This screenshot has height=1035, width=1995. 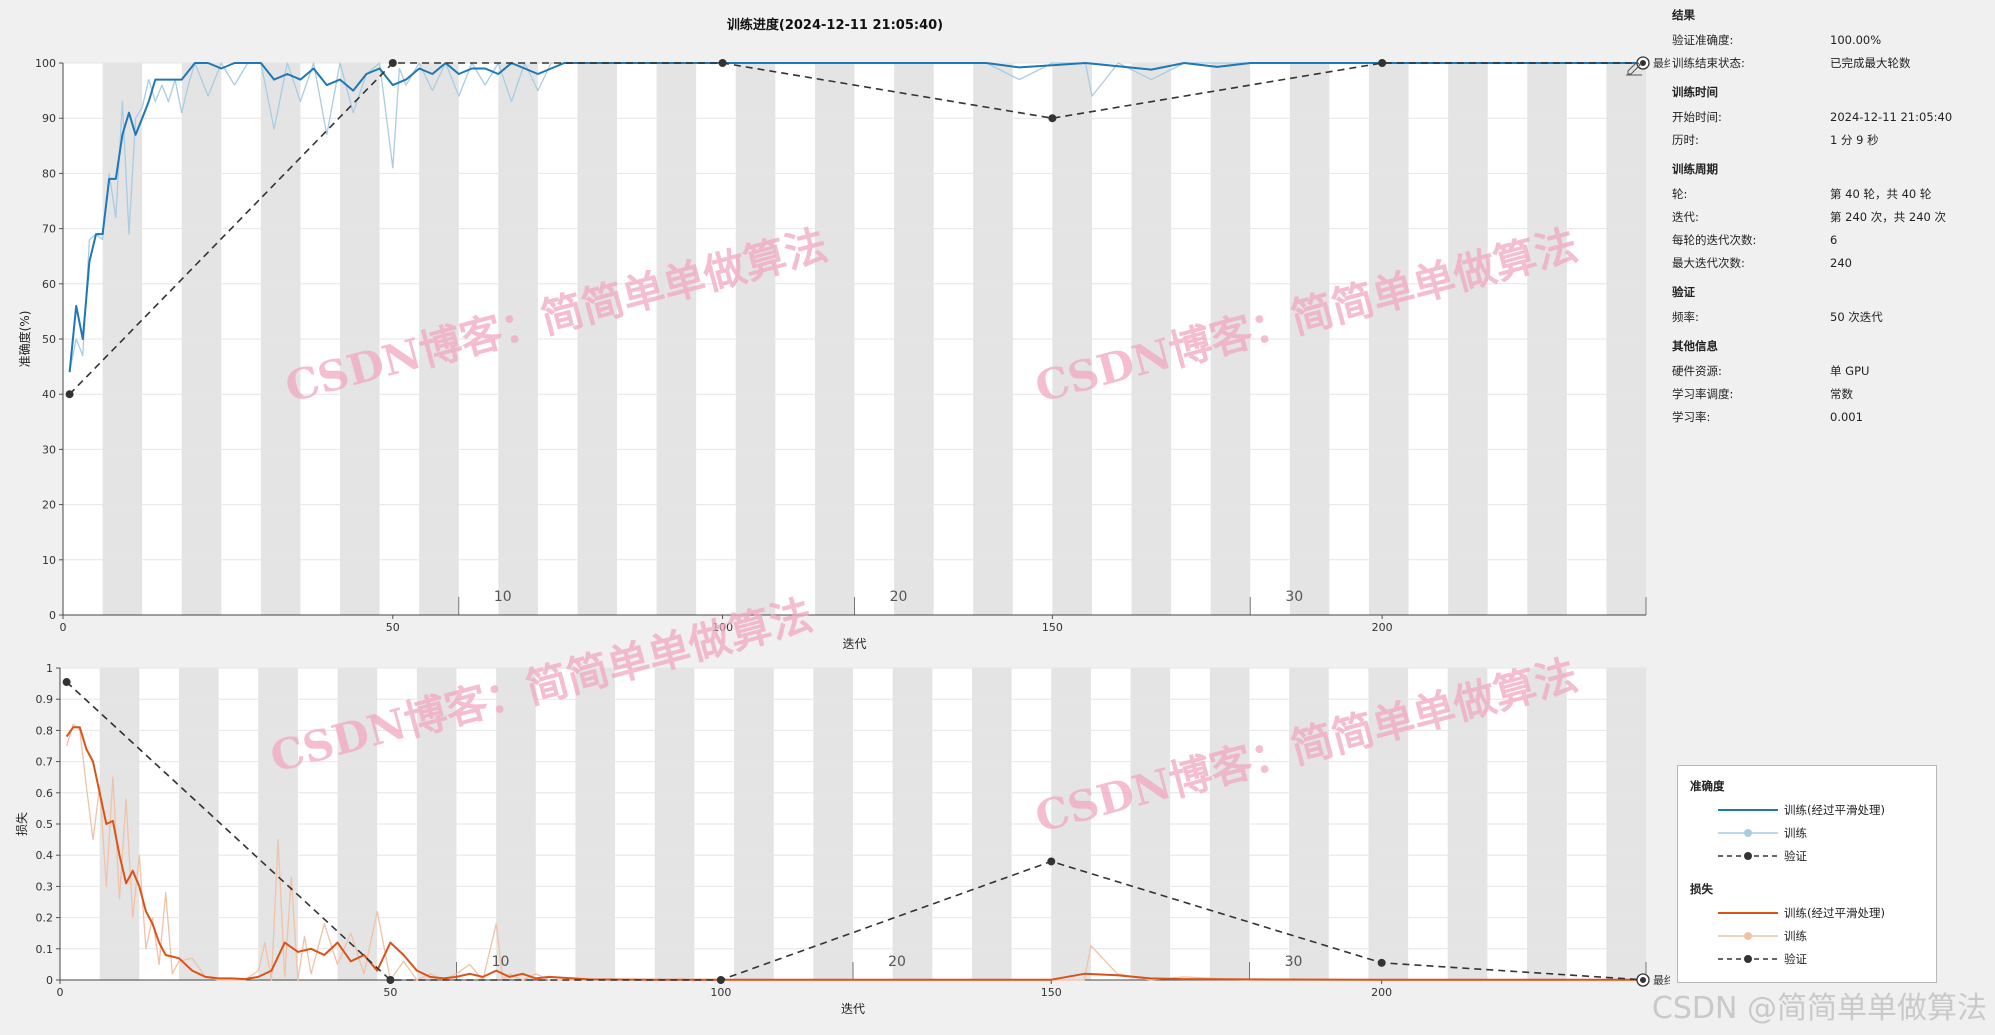 I want to click on epoch-label: 20, so click(x=897, y=962).